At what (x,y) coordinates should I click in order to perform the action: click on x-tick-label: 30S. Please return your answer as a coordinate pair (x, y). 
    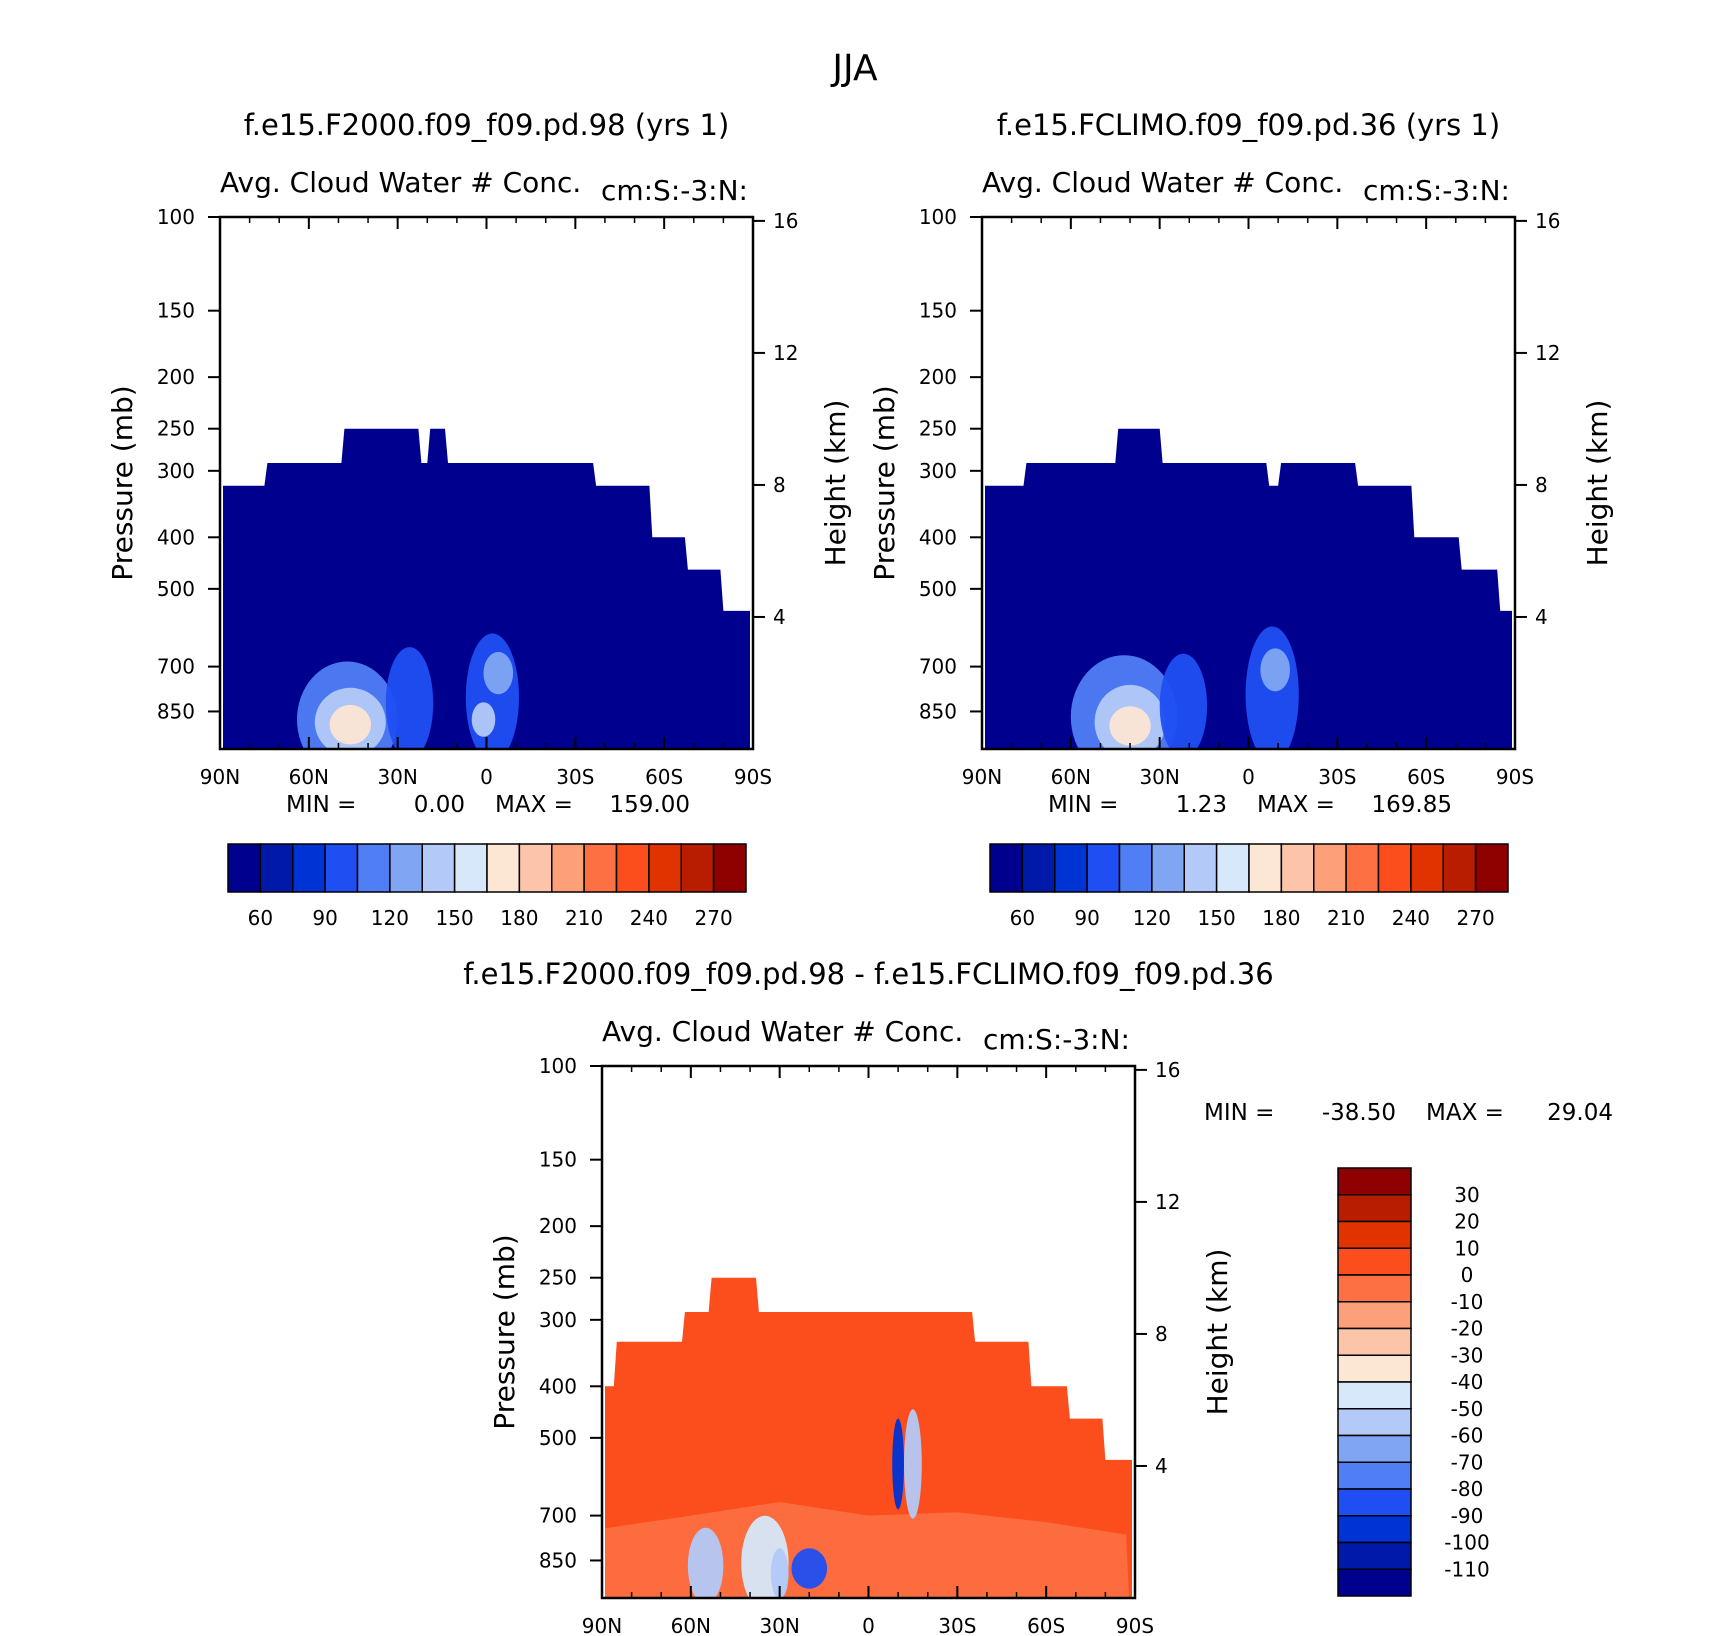
    Looking at the image, I should click on (575, 777).